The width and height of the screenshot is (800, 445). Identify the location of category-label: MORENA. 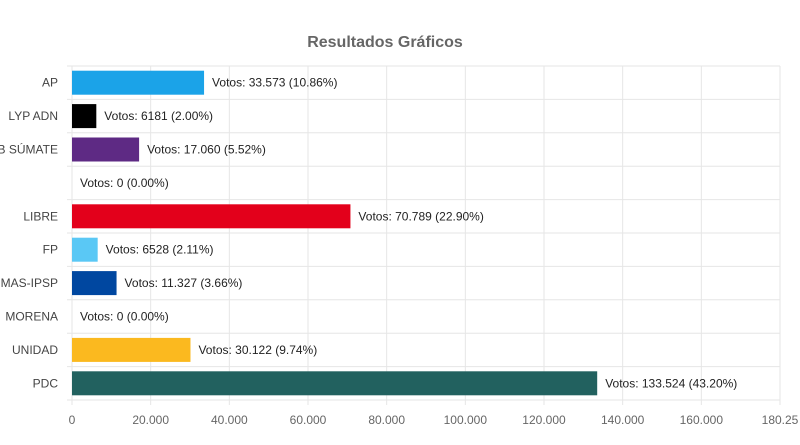
(31, 317).